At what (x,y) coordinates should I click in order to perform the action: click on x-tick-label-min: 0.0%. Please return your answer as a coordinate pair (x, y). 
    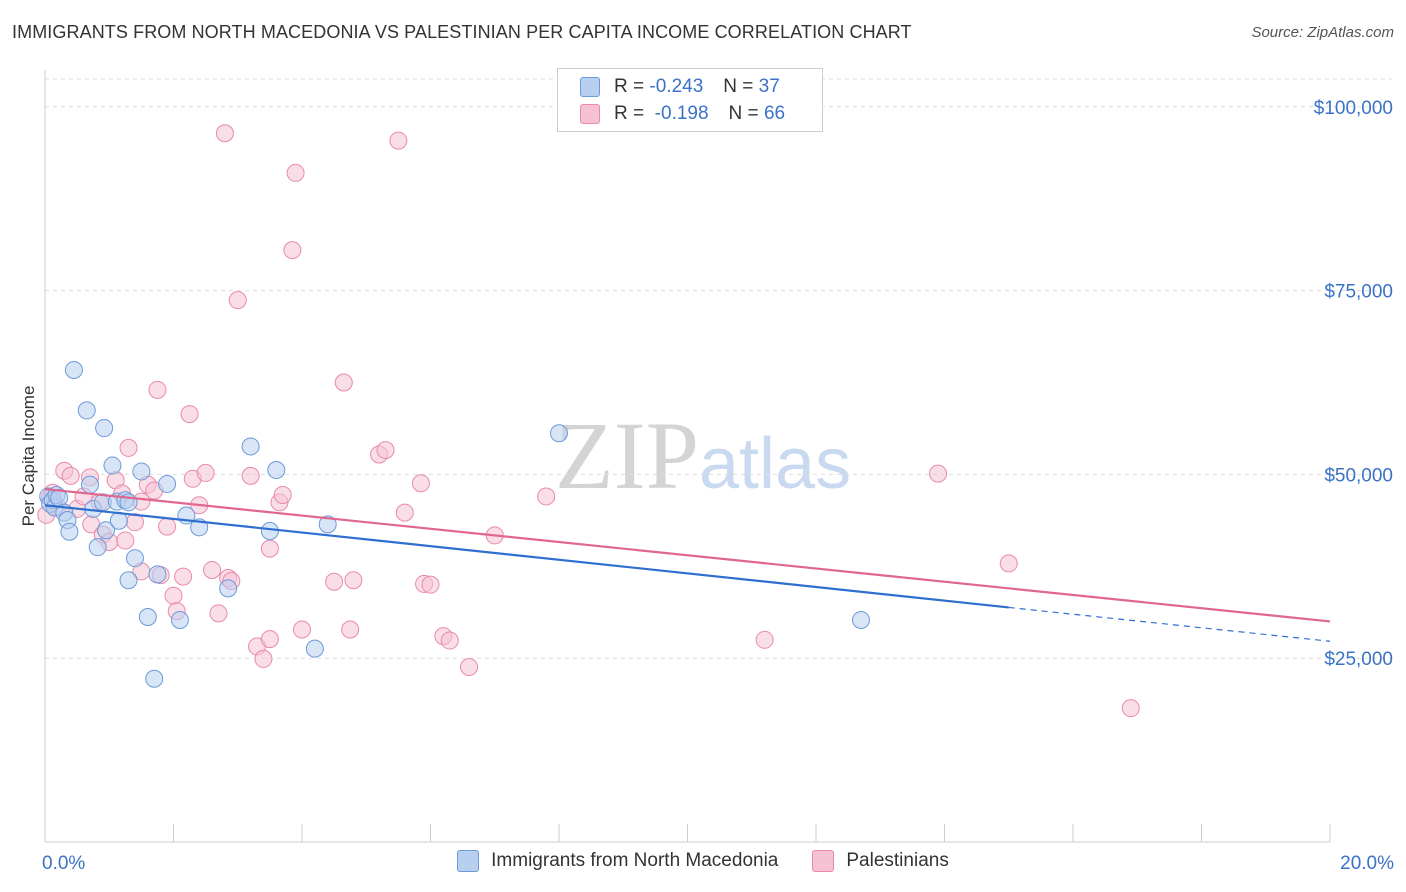
    Looking at the image, I should click on (63, 863).